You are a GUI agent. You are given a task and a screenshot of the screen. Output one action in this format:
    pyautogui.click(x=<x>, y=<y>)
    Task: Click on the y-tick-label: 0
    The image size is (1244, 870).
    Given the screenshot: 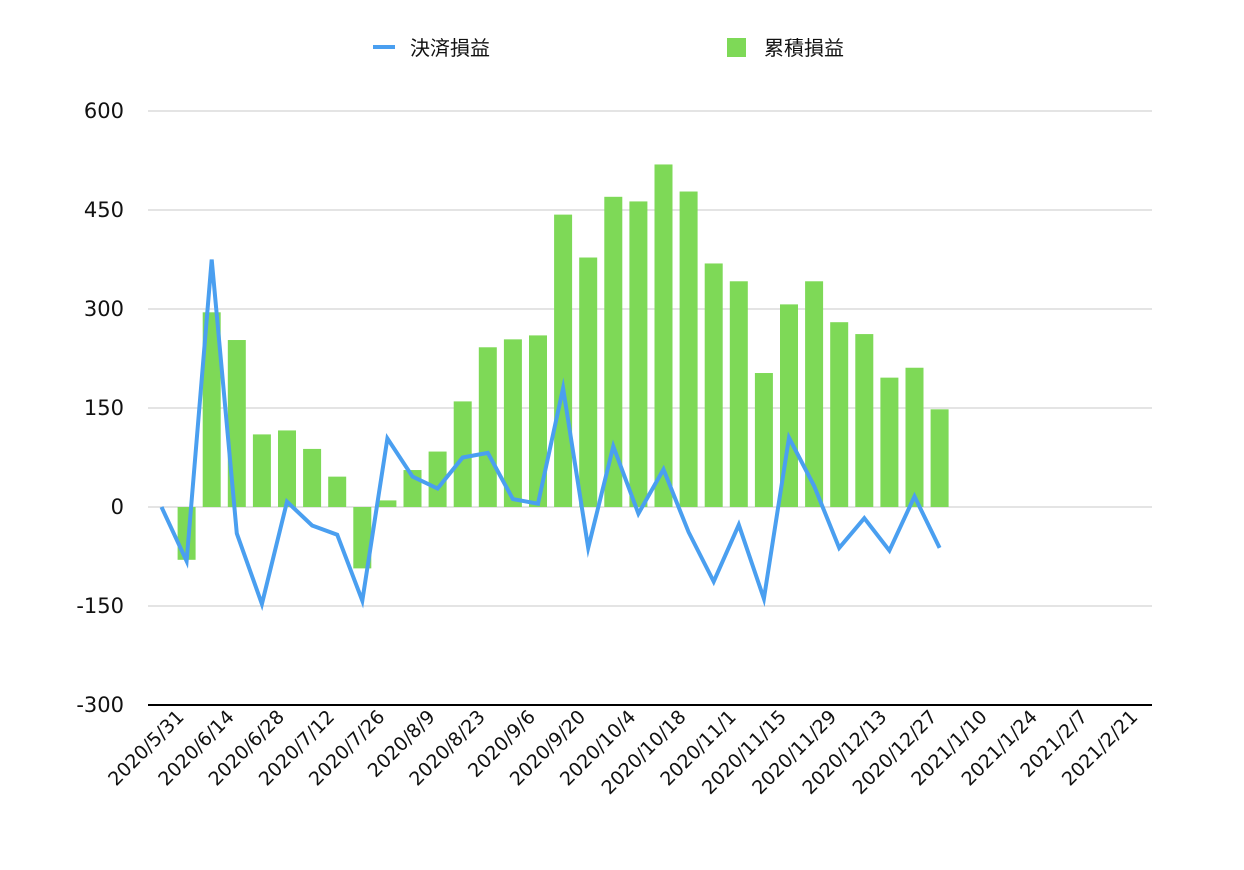 What is the action you would take?
    pyautogui.click(x=117, y=507)
    